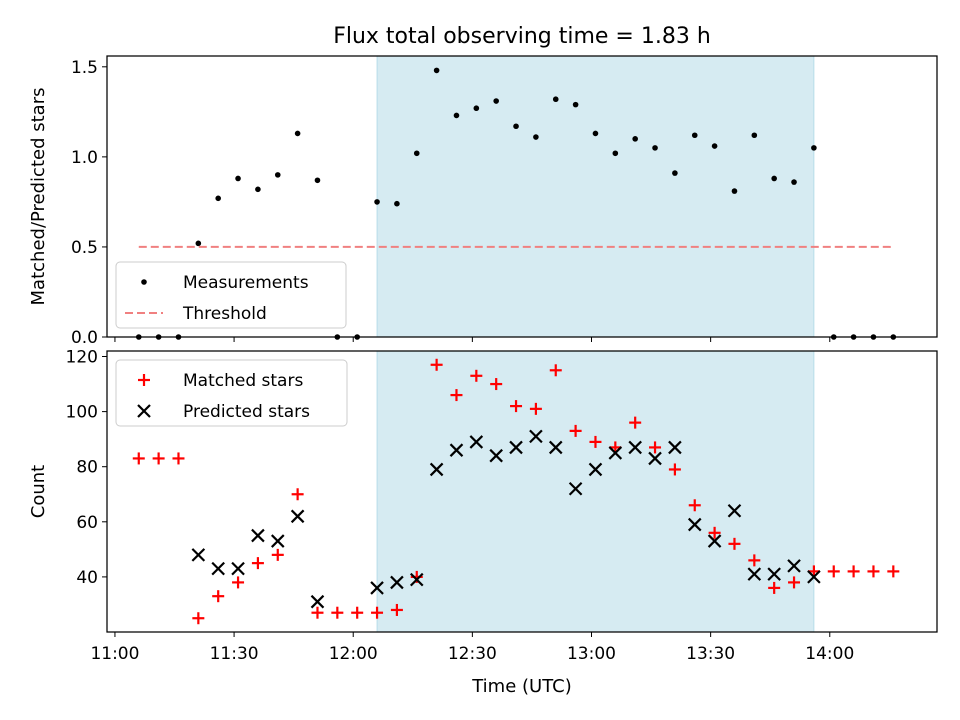 This screenshot has height=720, width=960. What do you see at coordinates (84, 248) in the screenshot?
I see `y-tick-label: 0.5` at bounding box center [84, 248].